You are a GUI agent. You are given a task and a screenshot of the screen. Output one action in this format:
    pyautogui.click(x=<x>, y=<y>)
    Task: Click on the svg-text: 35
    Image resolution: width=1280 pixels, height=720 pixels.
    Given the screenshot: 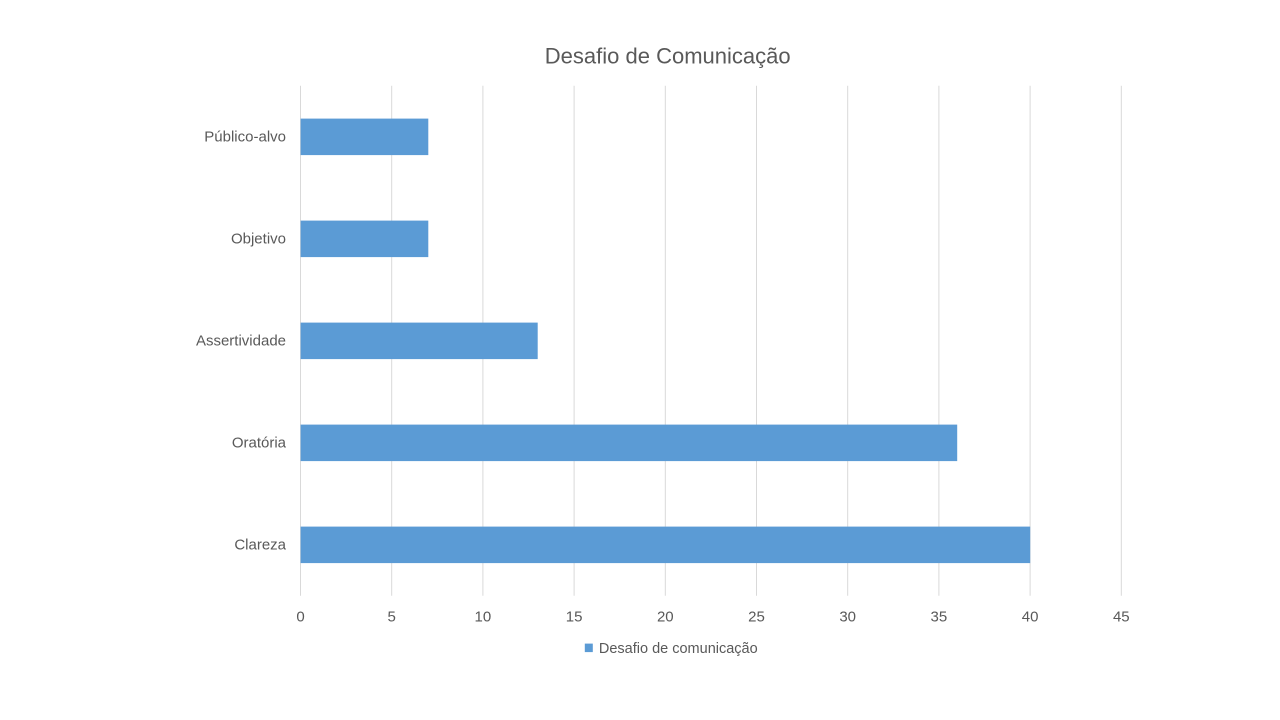 What is the action you would take?
    pyautogui.click(x=939, y=617)
    